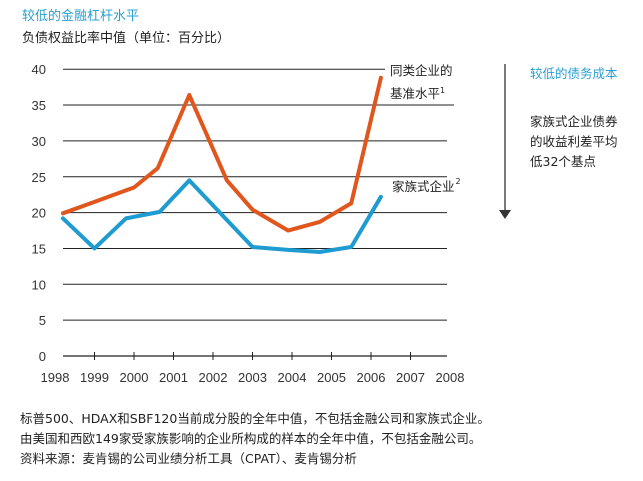 Image resolution: width=643 pixels, height=481 pixels. What do you see at coordinates (39, 248) in the screenshot?
I see `y-tick-label: 15` at bounding box center [39, 248].